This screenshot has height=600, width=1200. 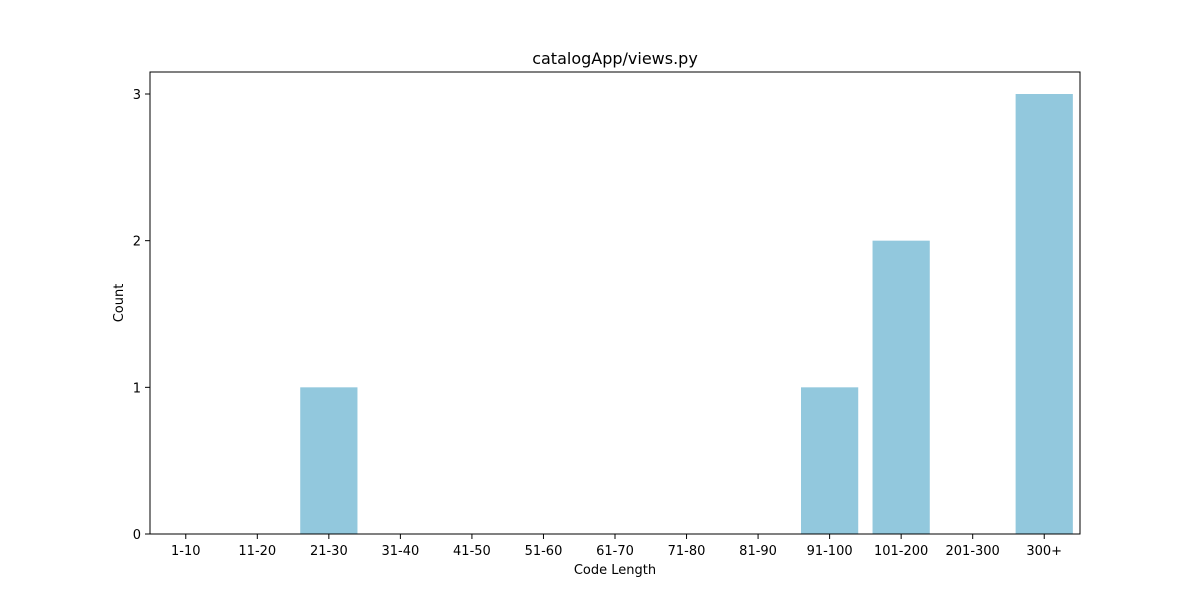 I want to click on x-tick-label: 201-300, so click(x=973, y=551).